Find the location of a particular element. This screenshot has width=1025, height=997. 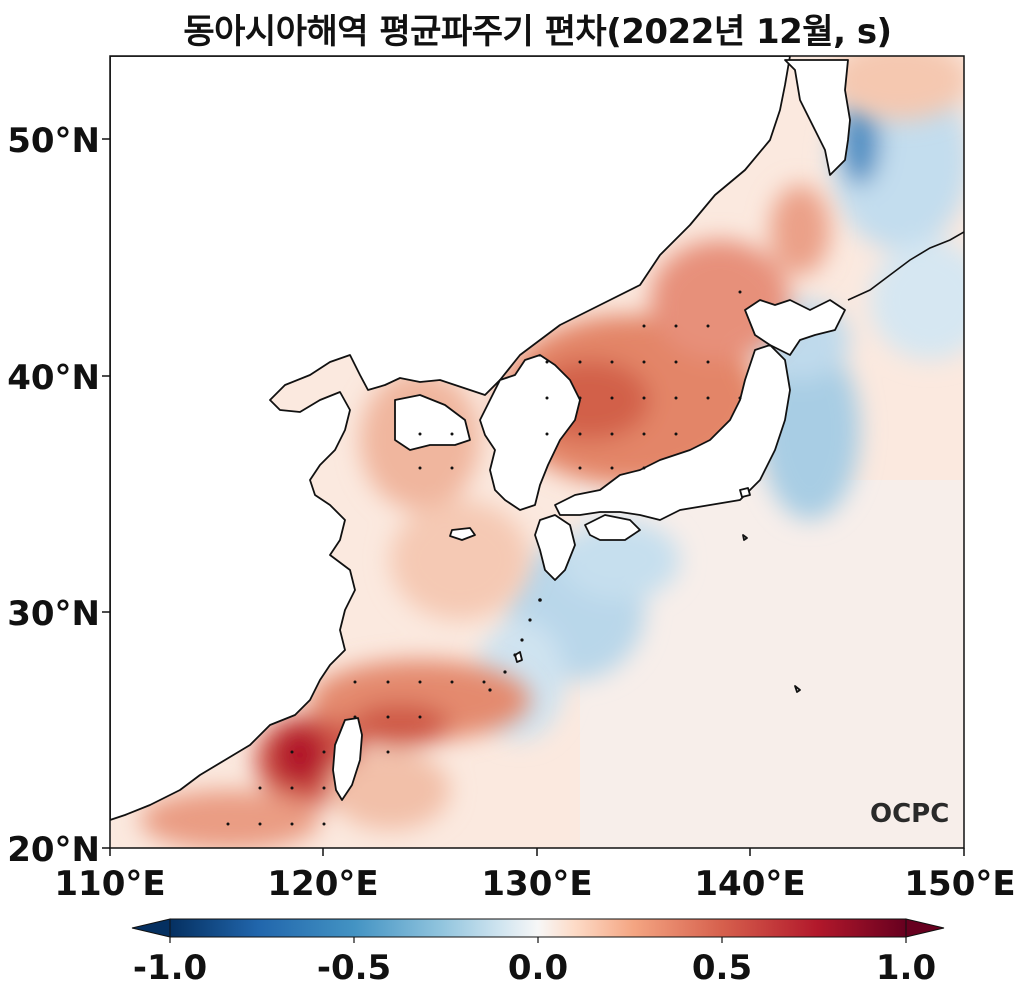

svg-text: OCPC is located at coordinates (909, 814).